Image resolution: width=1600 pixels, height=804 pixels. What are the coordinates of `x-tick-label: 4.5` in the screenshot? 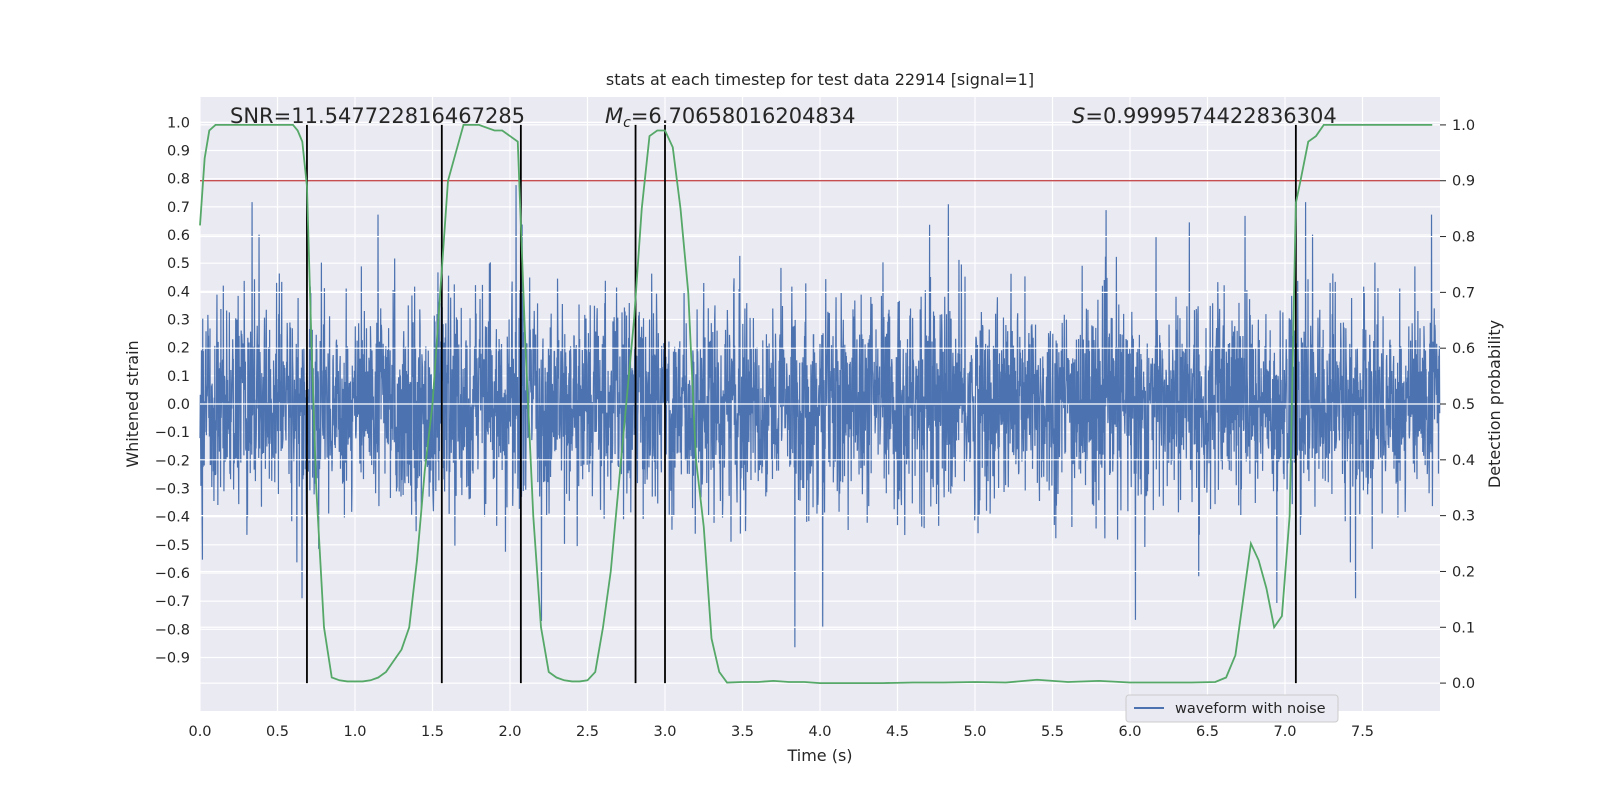 It's located at (897, 732).